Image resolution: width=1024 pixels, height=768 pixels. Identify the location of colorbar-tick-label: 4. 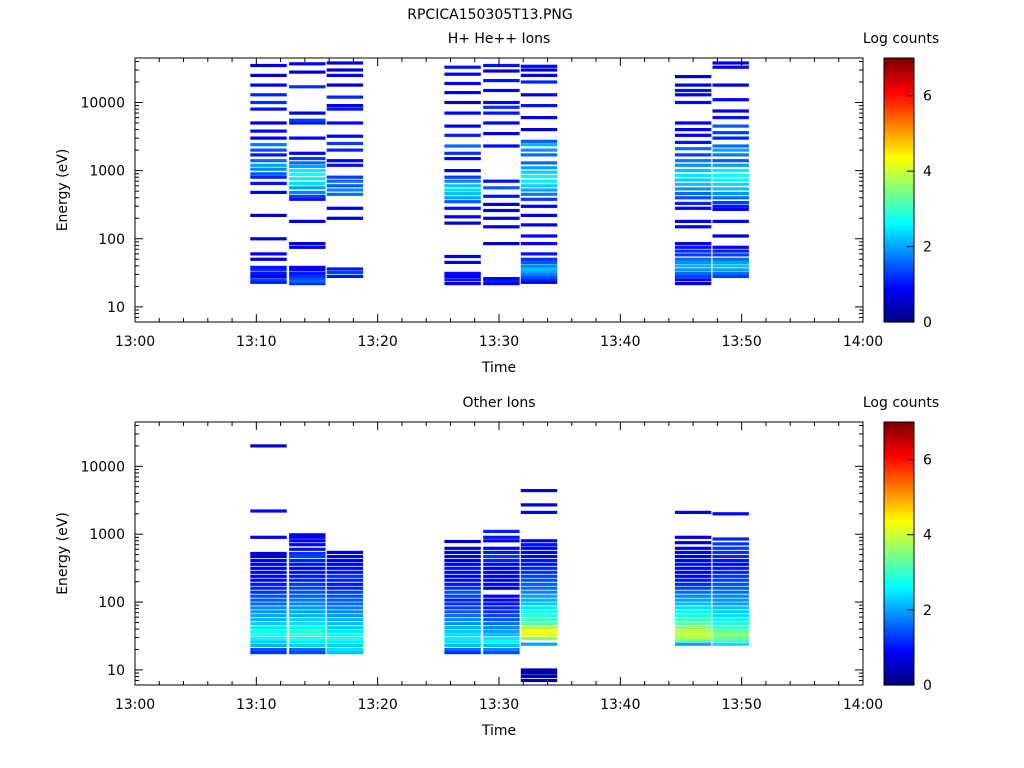
(927, 536).